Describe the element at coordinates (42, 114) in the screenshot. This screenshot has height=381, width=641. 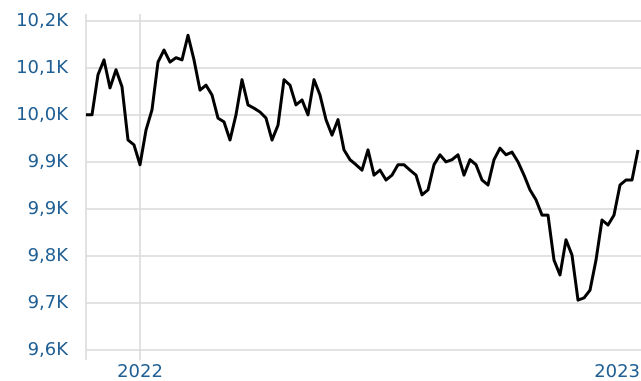
I see `y-tick-label: 10,0K` at that location.